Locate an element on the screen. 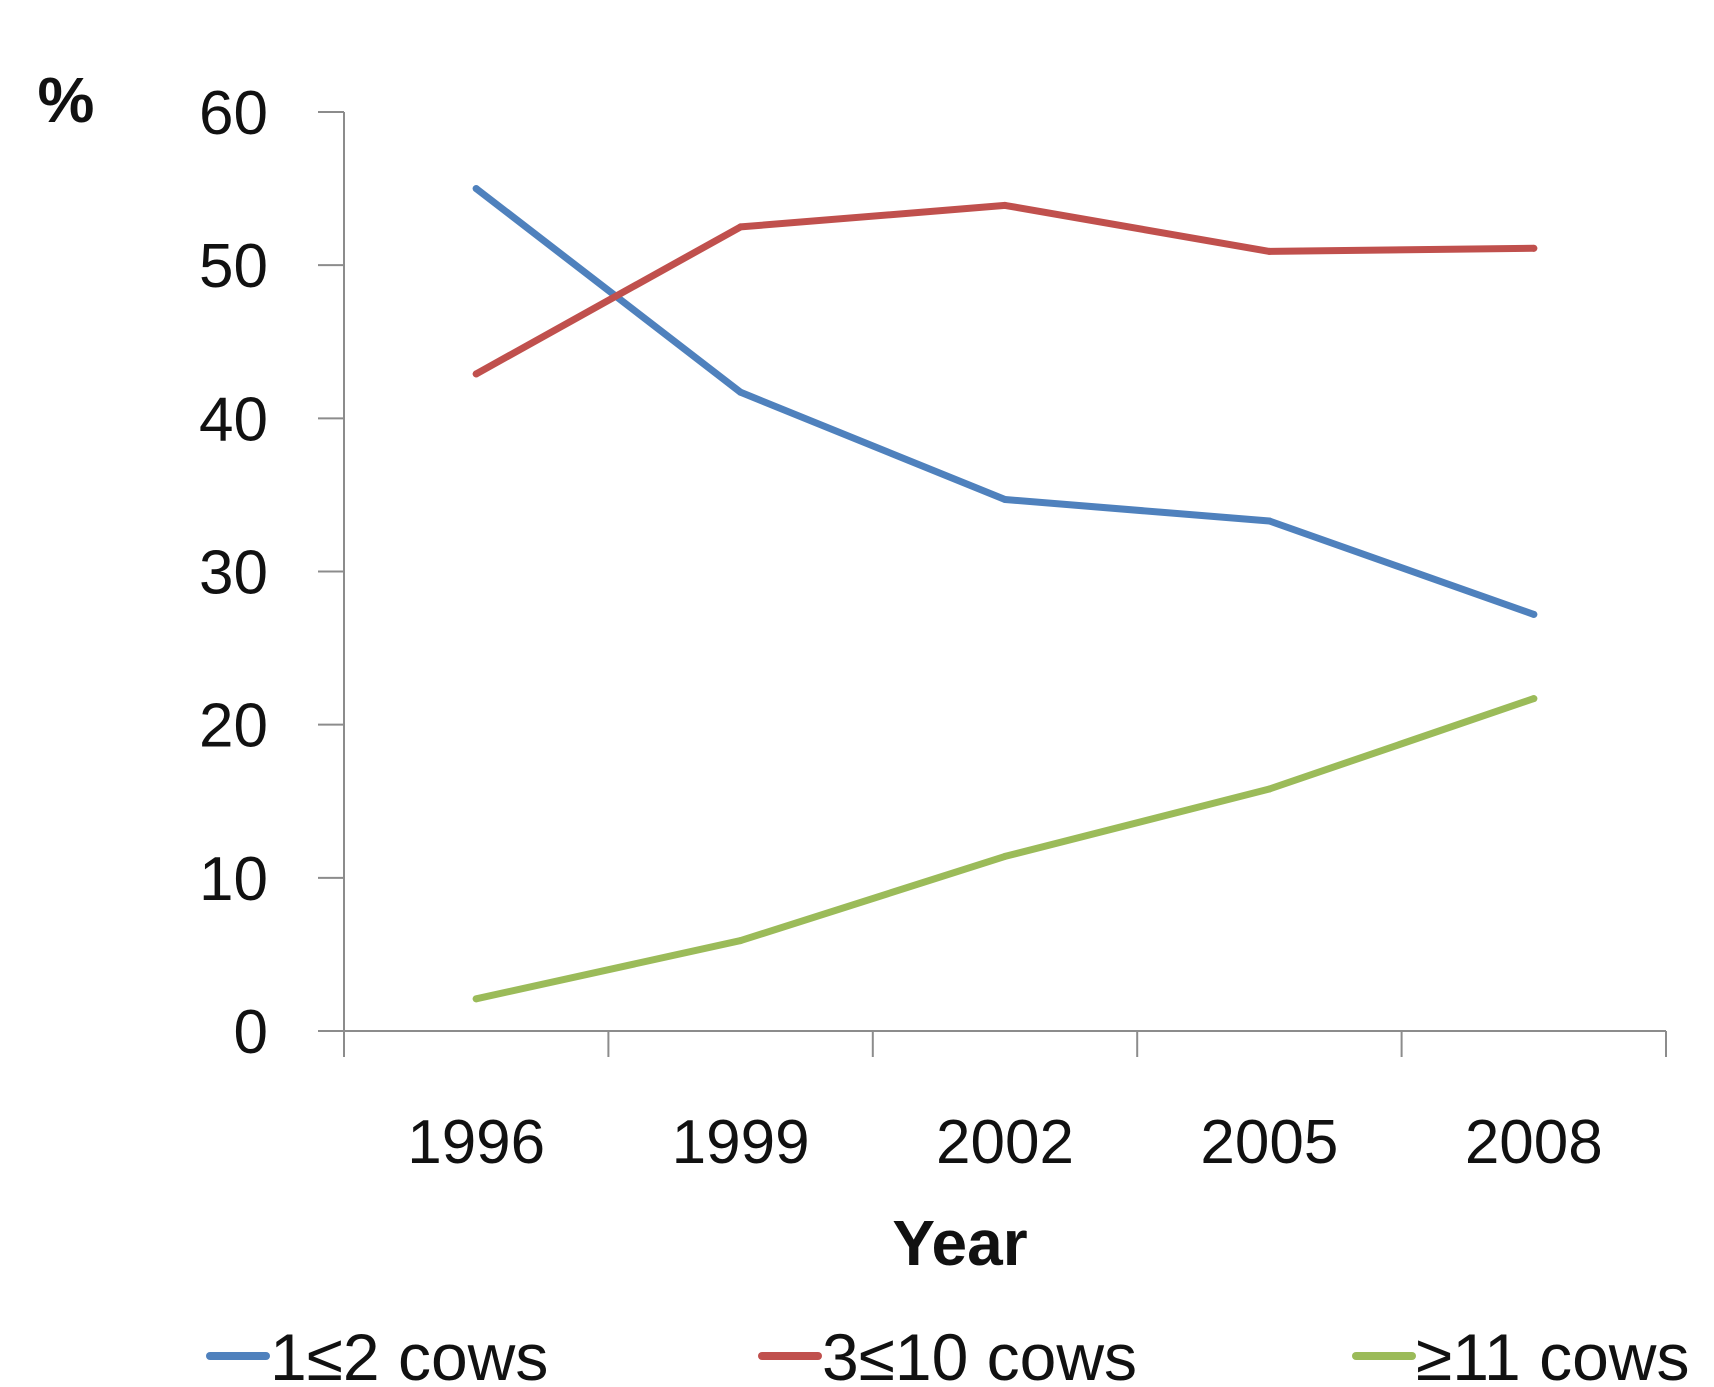 The height and width of the screenshot is (1387, 1714). y-tick-label: 10 is located at coordinates (233, 879).